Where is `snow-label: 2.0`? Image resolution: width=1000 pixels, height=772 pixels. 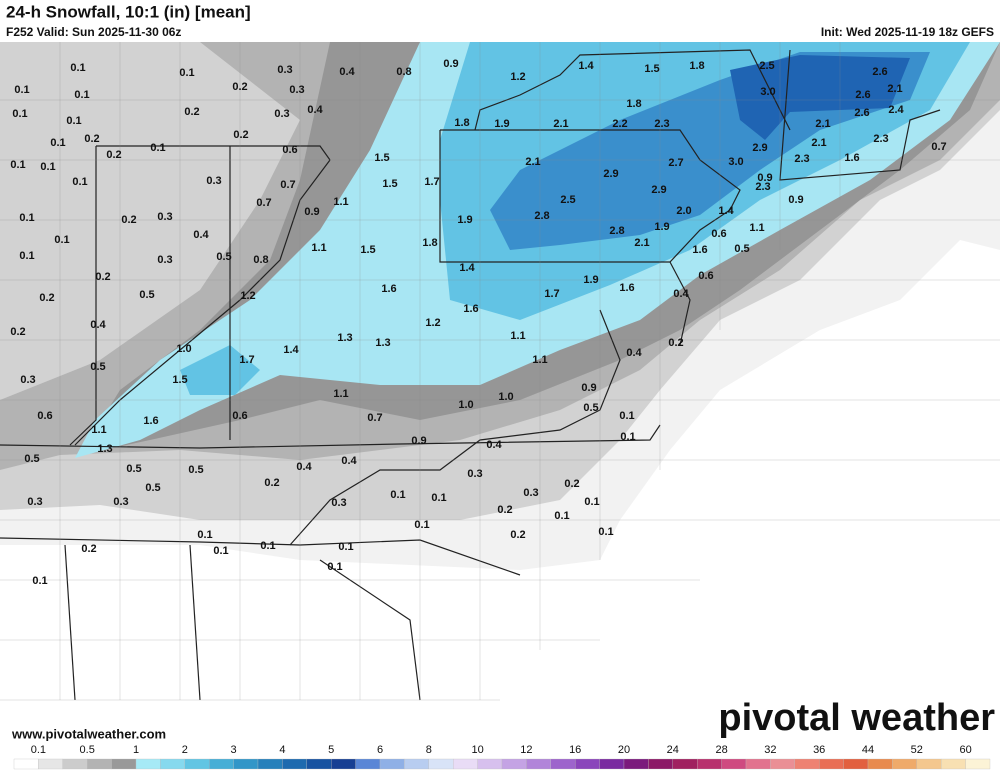 snow-label: 2.0 is located at coordinates (683, 211).